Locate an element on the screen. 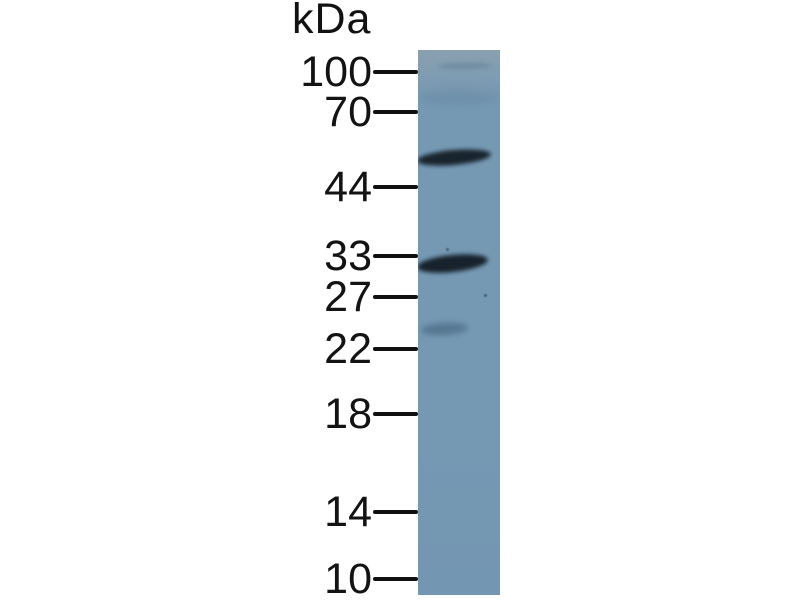 Image resolution: width=800 pixels, height=600 pixels. marker-label-70: 70 is located at coordinates (348, 112).